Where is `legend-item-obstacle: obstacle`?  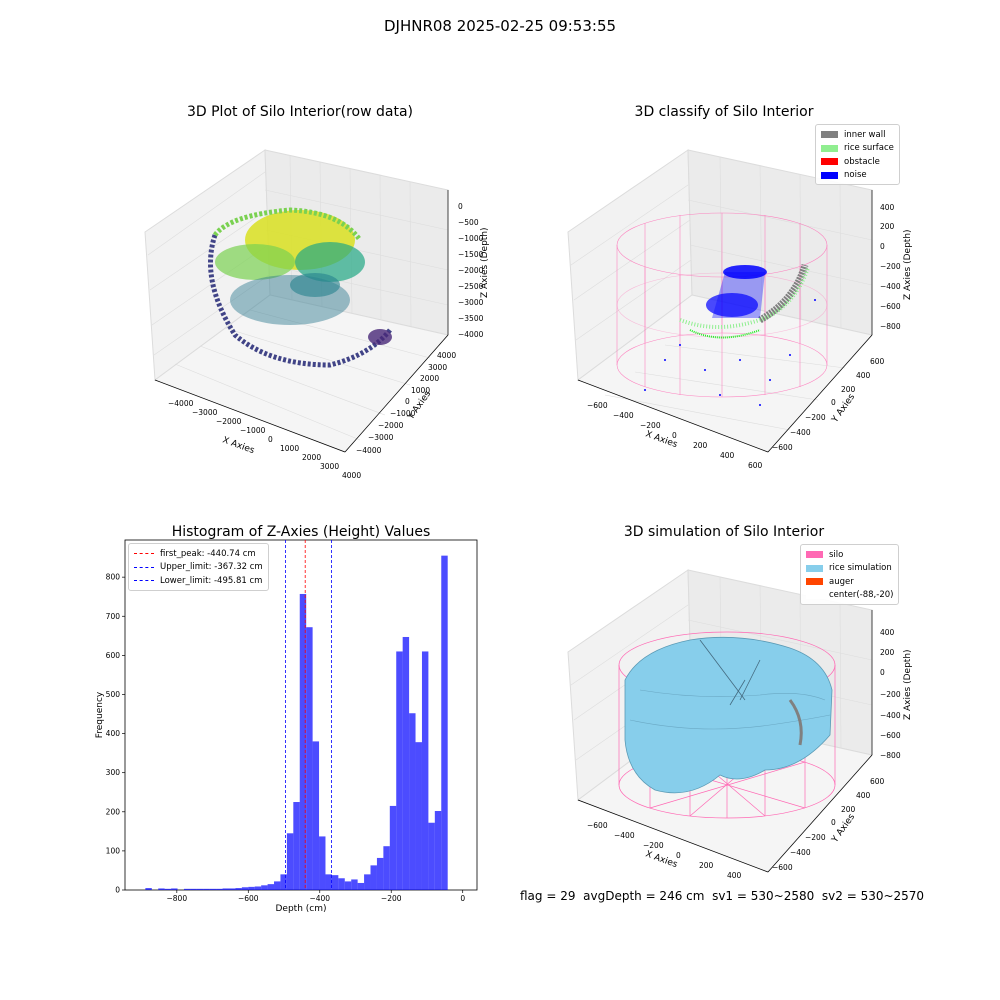 legend-item-obstacle: obstacle is located at coordinates (857, 162).